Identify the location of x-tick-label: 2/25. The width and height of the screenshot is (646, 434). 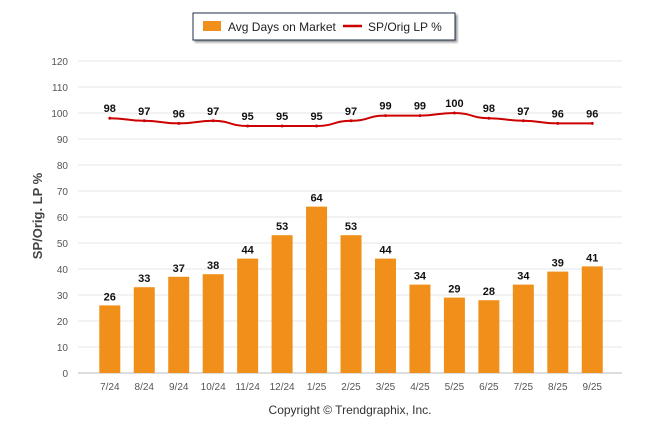
(351, 387).